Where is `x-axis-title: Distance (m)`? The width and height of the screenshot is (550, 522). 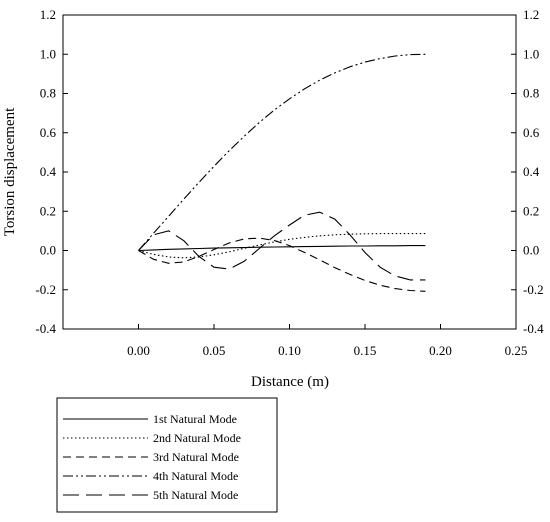 x-axis-title: Distance (m) is located at coordinates (290, 382).